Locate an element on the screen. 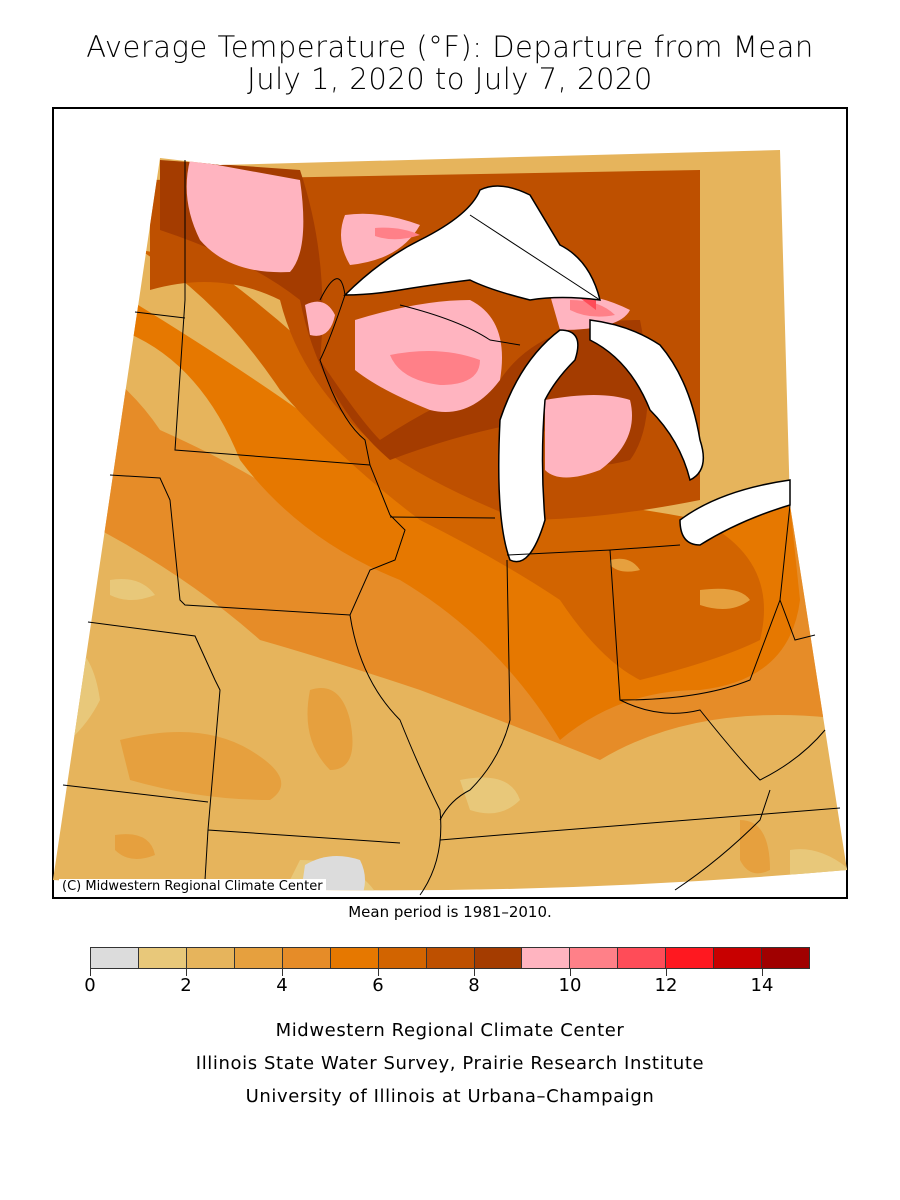 The width and height of the screenshot is (900, 1200). lake-superior is located at coordinates (472, 243).